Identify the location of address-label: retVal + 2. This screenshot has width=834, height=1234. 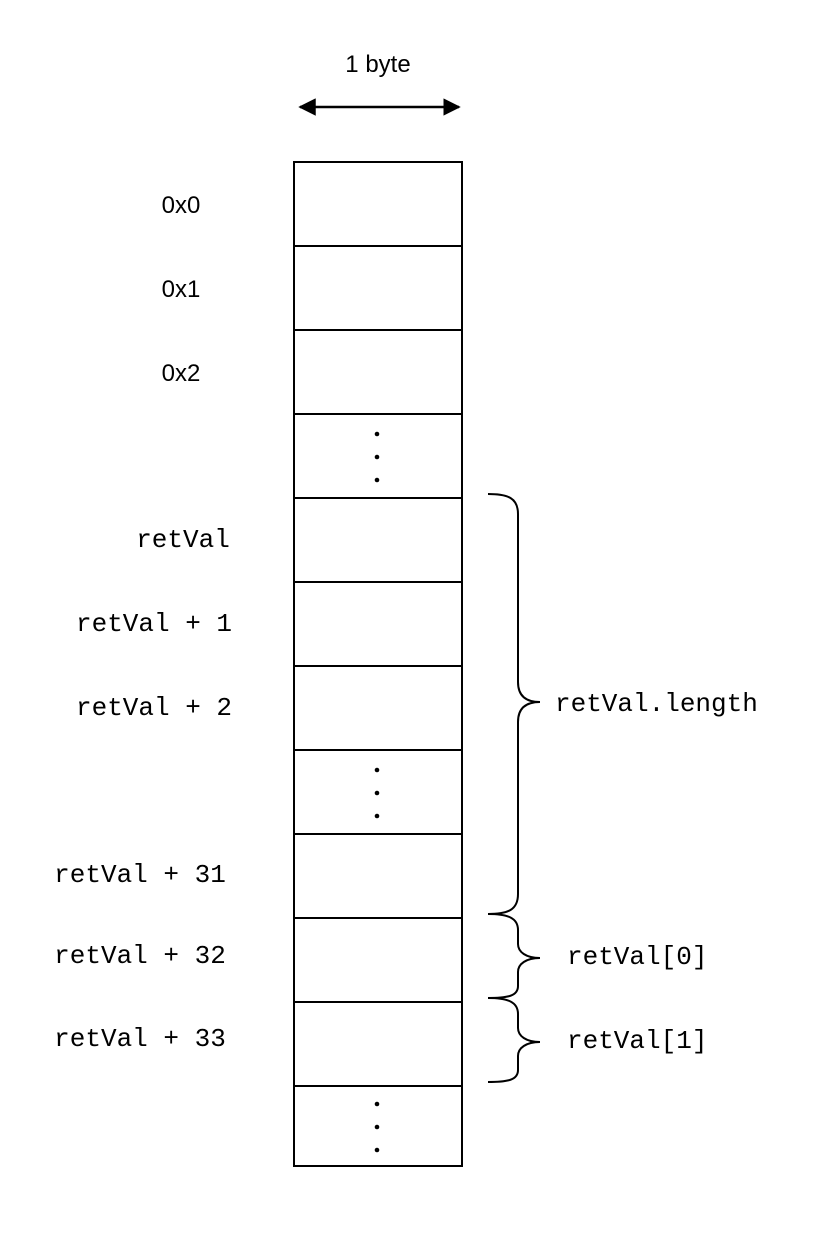
(154, 708).